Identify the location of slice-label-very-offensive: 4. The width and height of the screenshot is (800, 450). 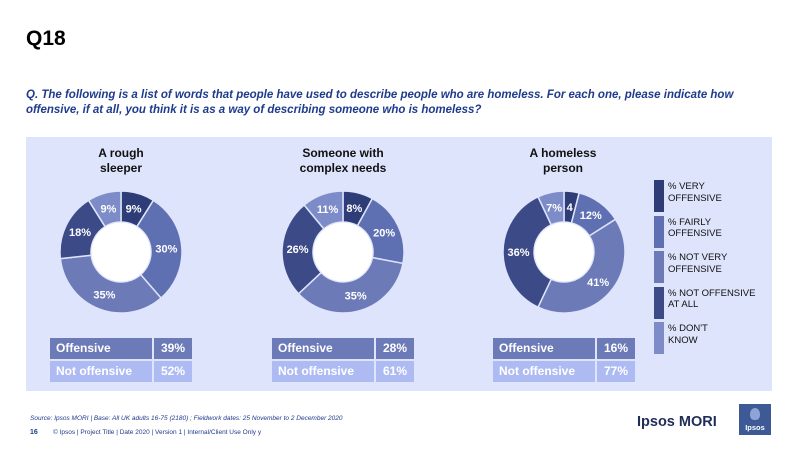
(570, 208).